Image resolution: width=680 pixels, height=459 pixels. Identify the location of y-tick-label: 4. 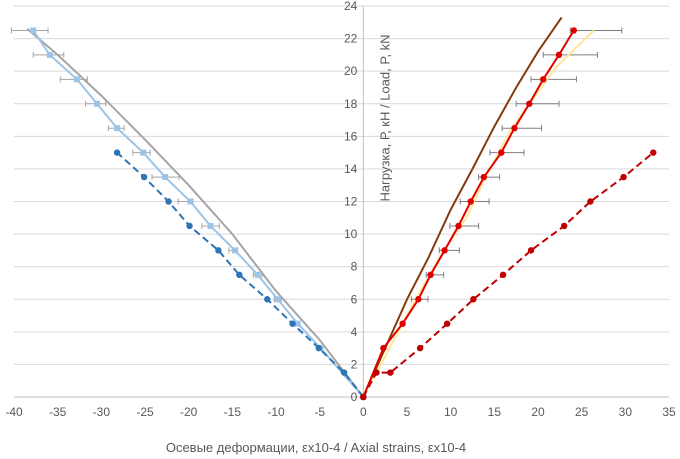
(354, 332).